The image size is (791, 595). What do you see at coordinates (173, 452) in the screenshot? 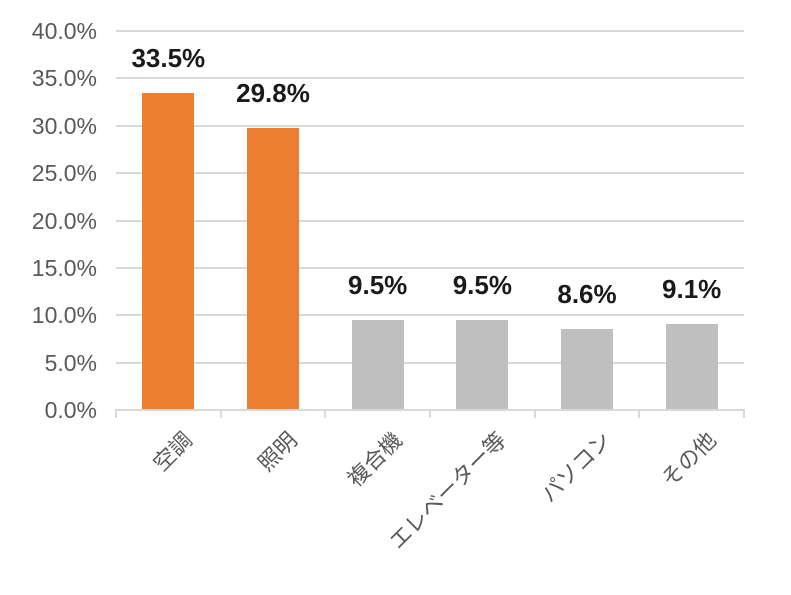
I see `x-axis-category-label: 空調` at bounding box center [173, 452].